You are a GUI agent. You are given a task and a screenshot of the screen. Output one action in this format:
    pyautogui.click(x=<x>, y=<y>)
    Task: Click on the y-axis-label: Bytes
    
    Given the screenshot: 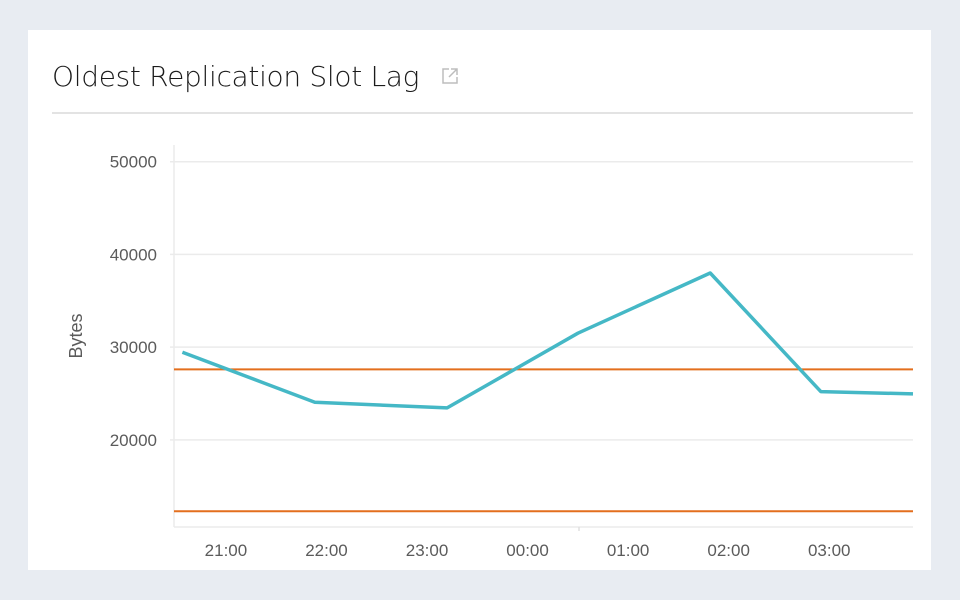 What is the action you would take?
    pyautogui.click(x=76, y=335)
    